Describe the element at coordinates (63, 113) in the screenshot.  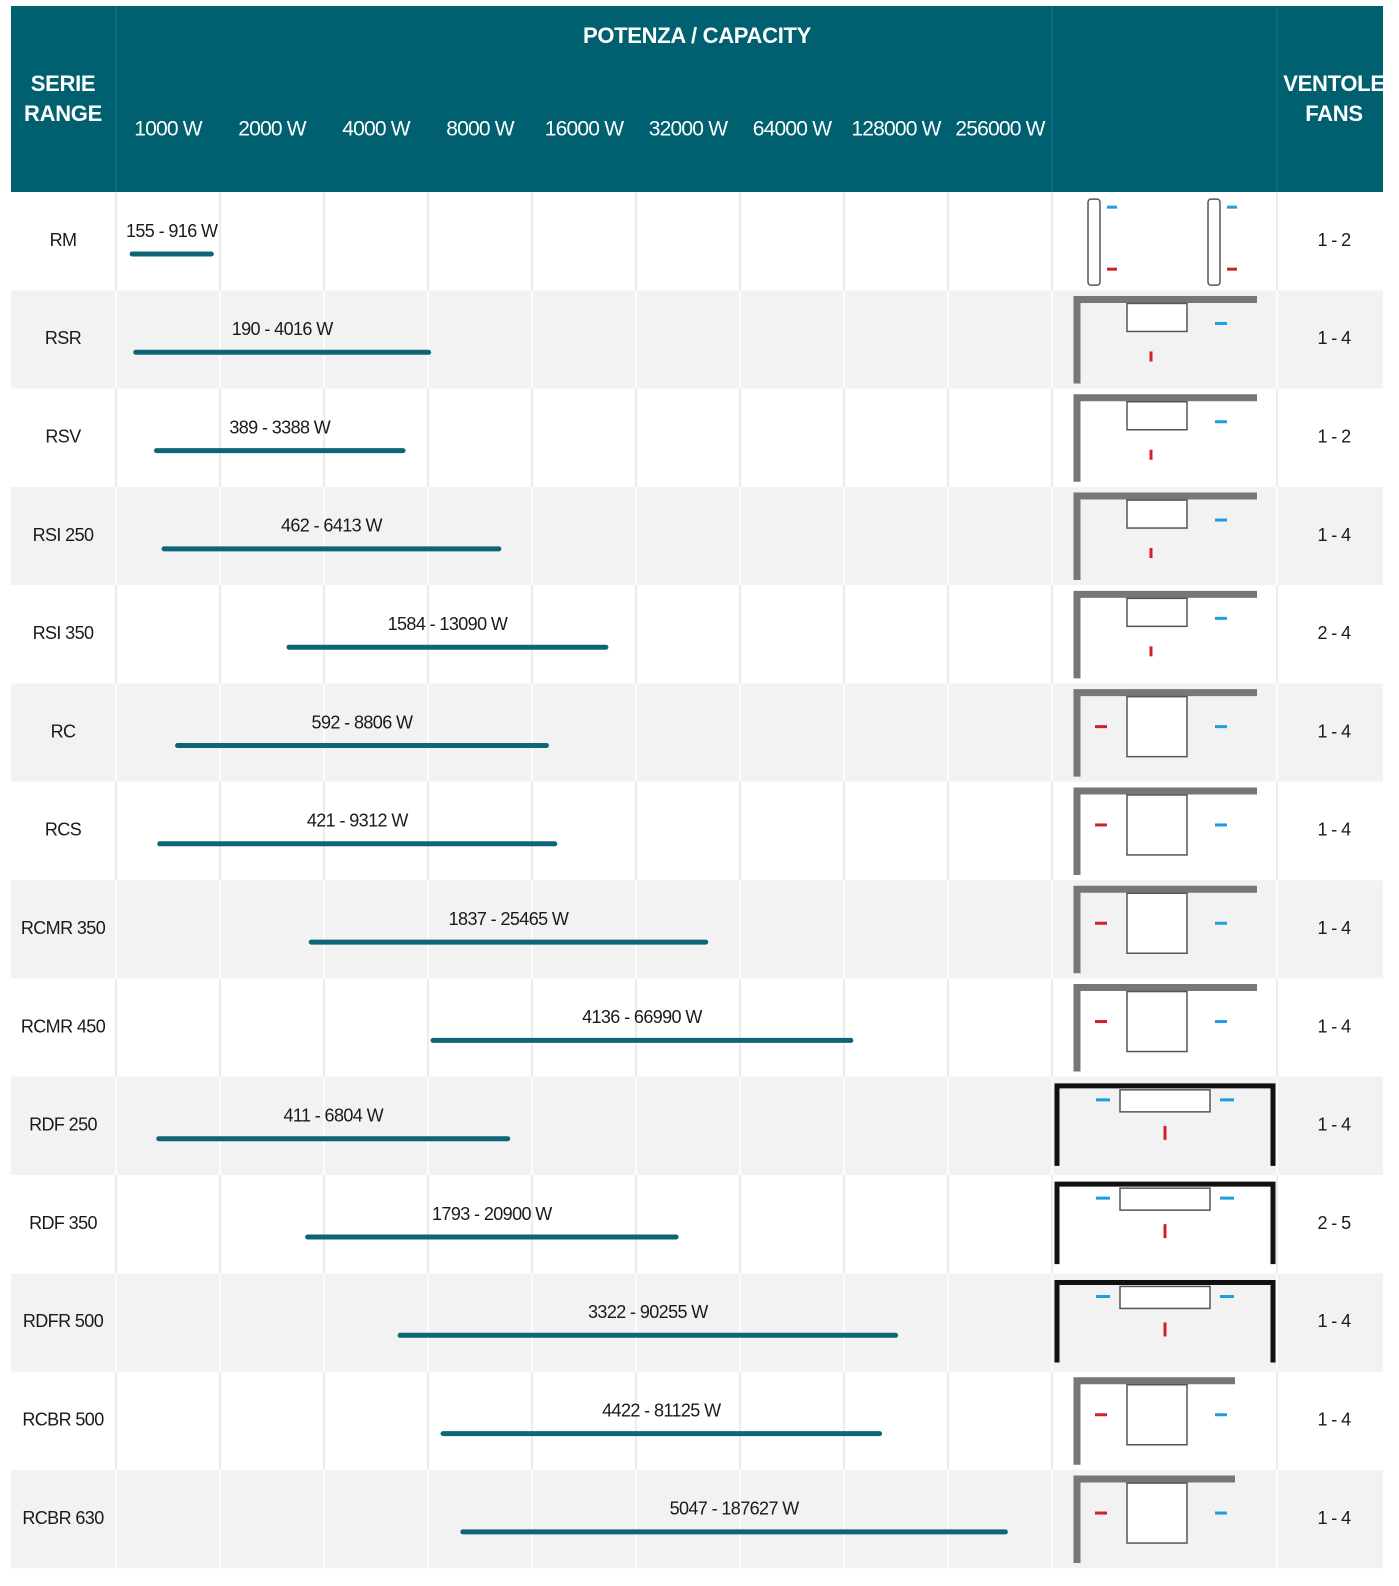
I see `range-label: RANGE` at that location.